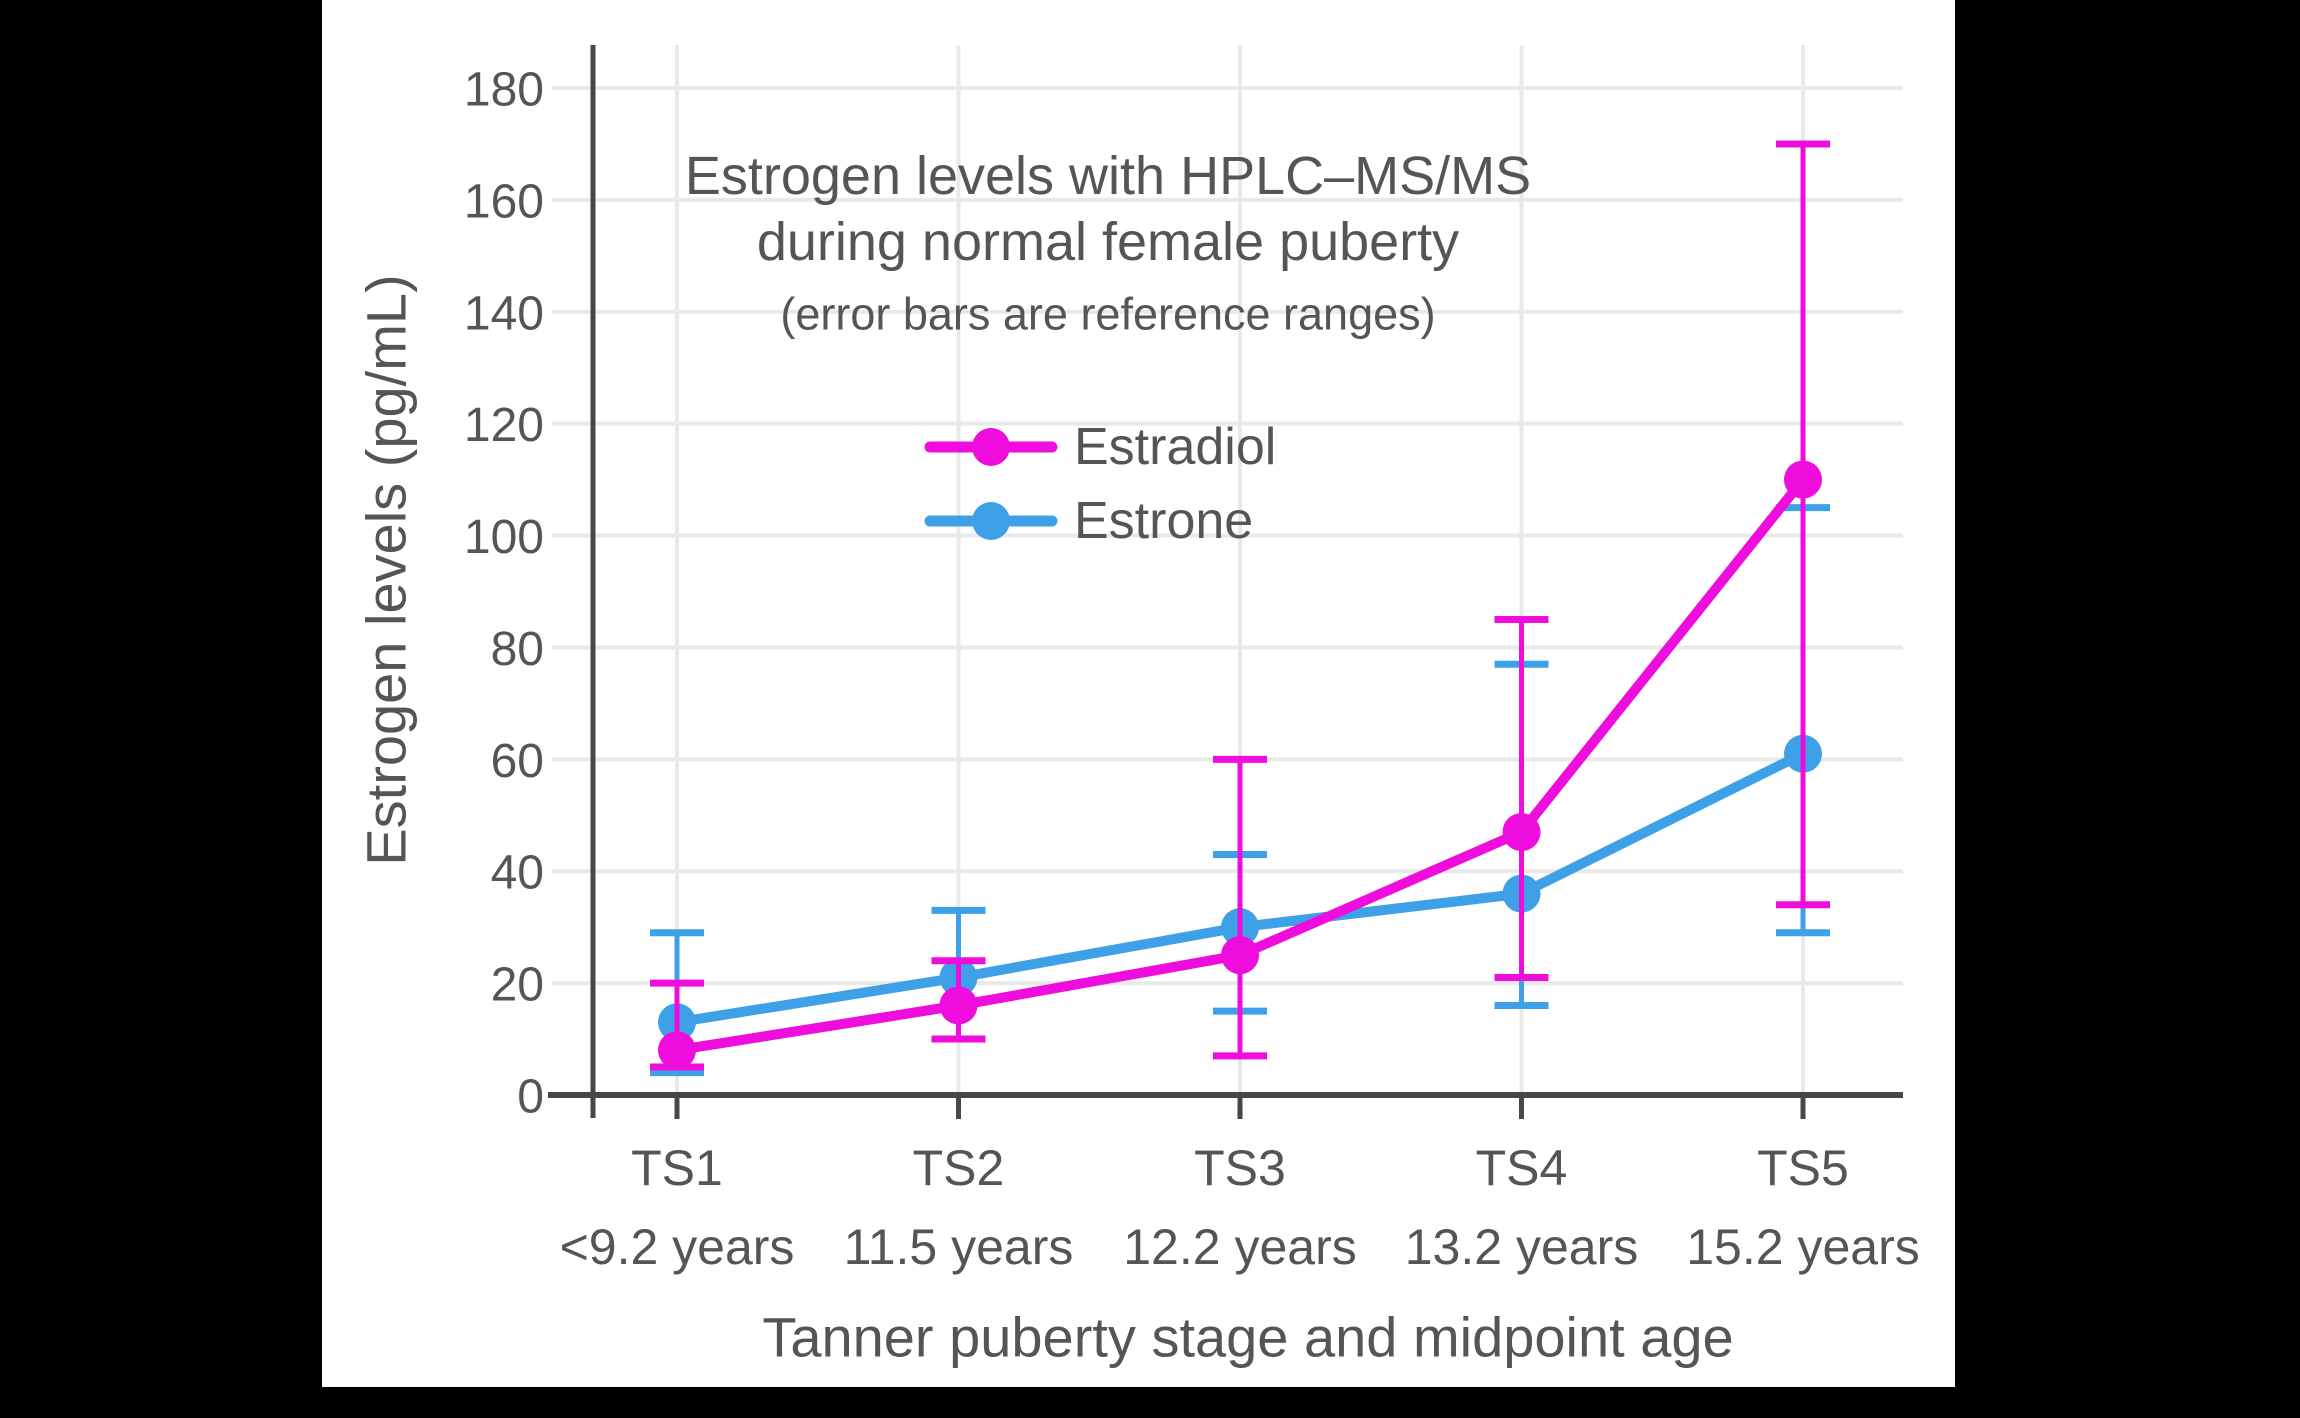  What do you see at coordinates (1100, 484) in the screenshot?
I see `legend: Estradiol Estrone` at bounding box center [1100, 484].